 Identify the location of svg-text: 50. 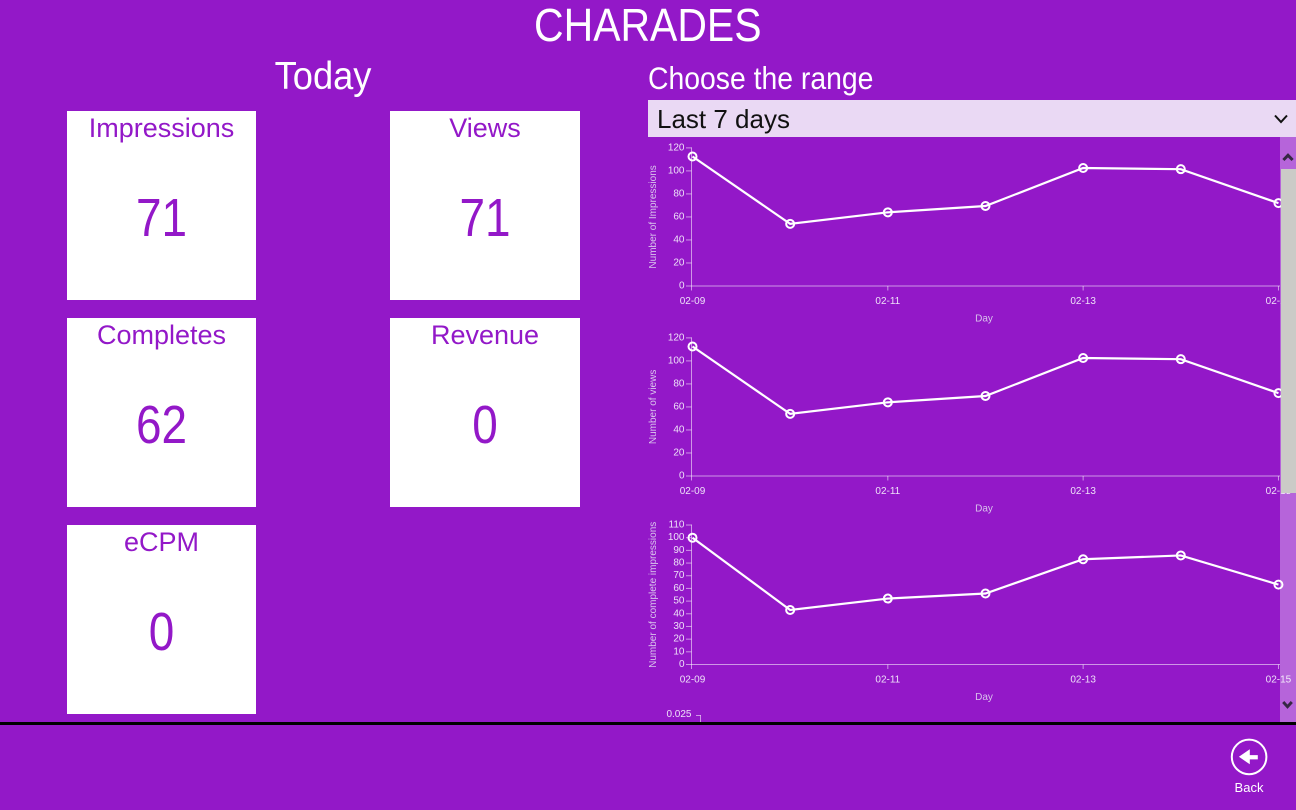
(679, 601).